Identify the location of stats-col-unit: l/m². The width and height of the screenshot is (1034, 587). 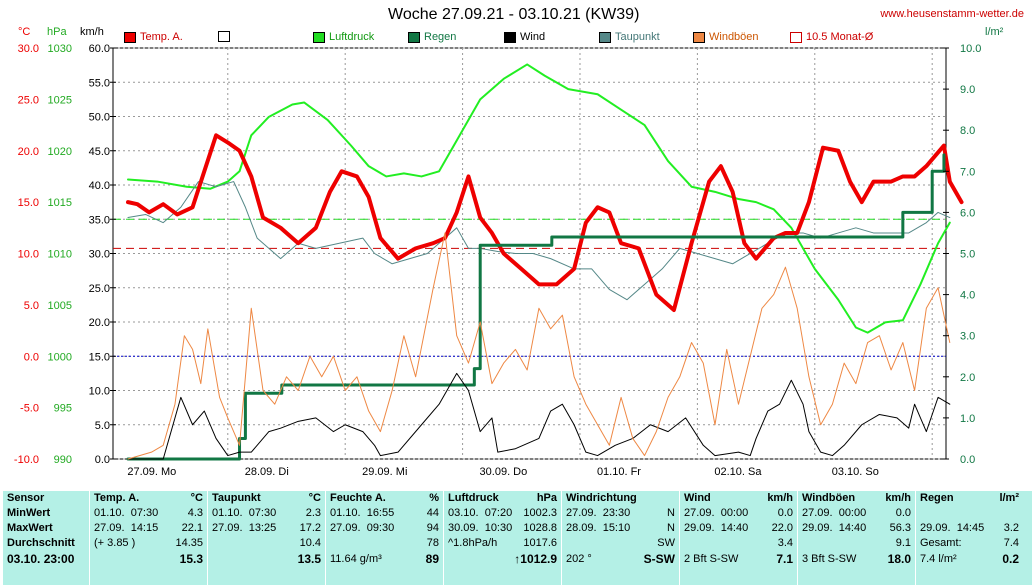
(1009, 498).